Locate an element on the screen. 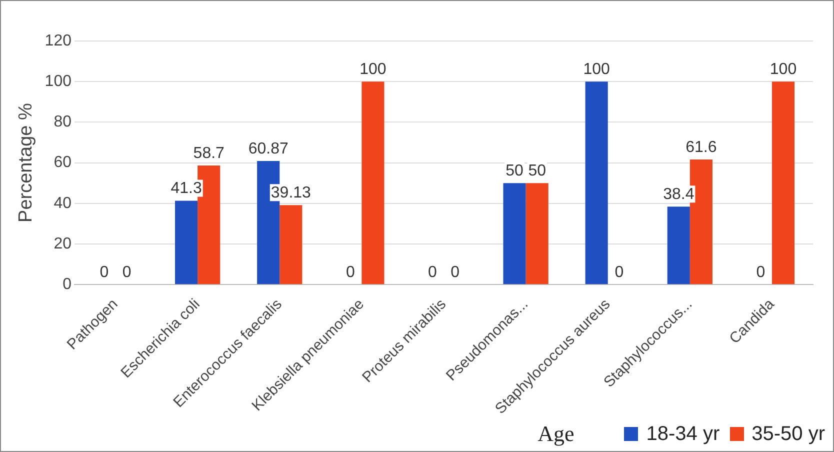 The width and height of the screenshot is (834, 452). data-label: 41.3 is located at coordinates (186, 189).